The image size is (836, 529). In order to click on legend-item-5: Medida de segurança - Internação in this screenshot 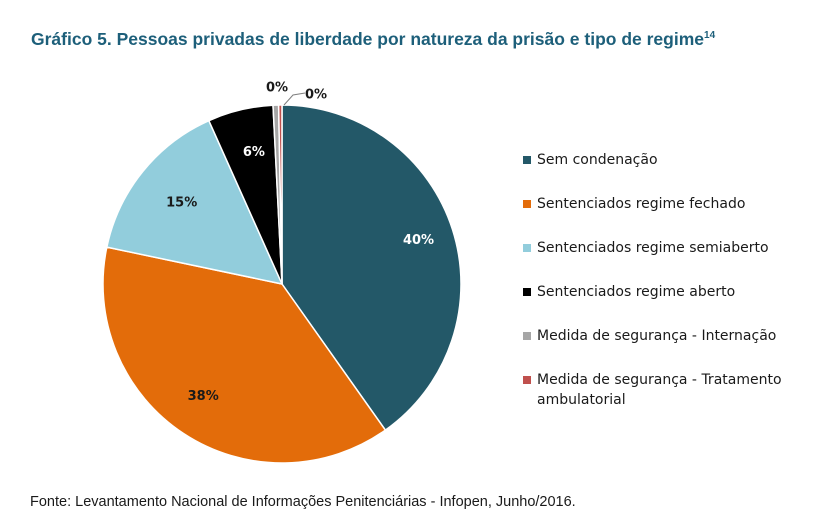, I will do `click(673, 336)`.